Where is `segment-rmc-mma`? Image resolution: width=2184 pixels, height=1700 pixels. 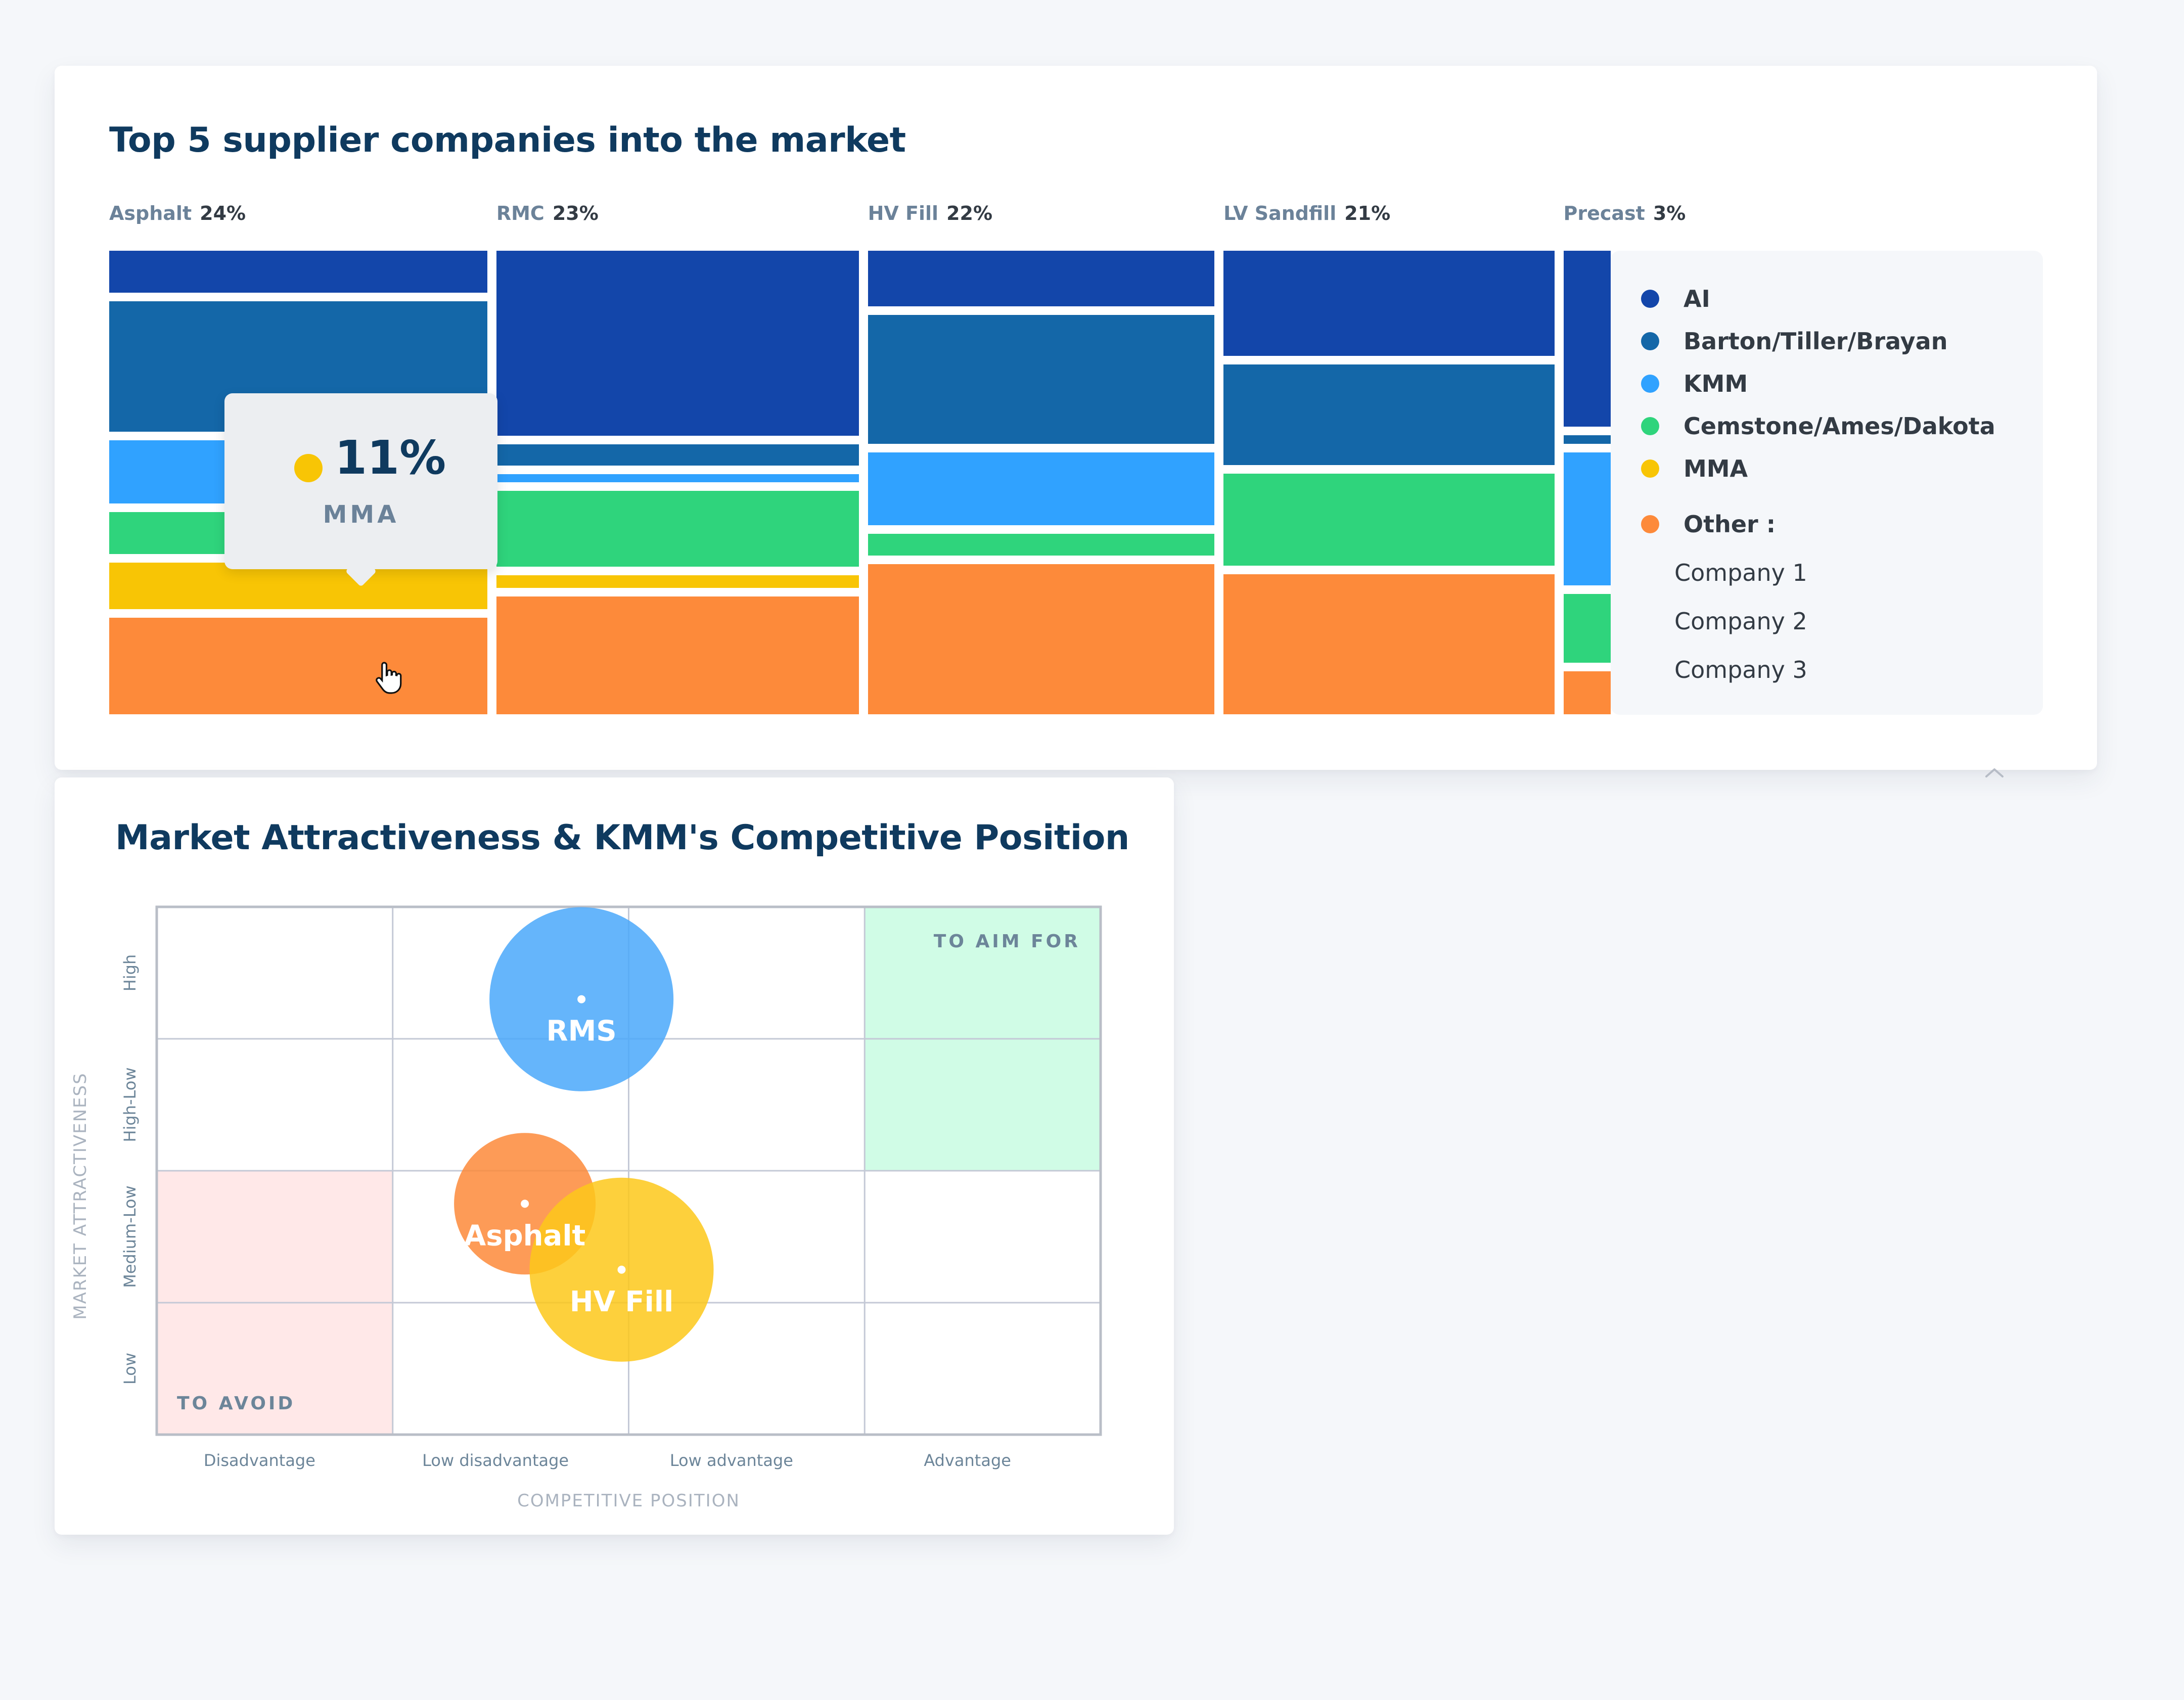
segment-rmc-mma is located at coordinates (677, 581).